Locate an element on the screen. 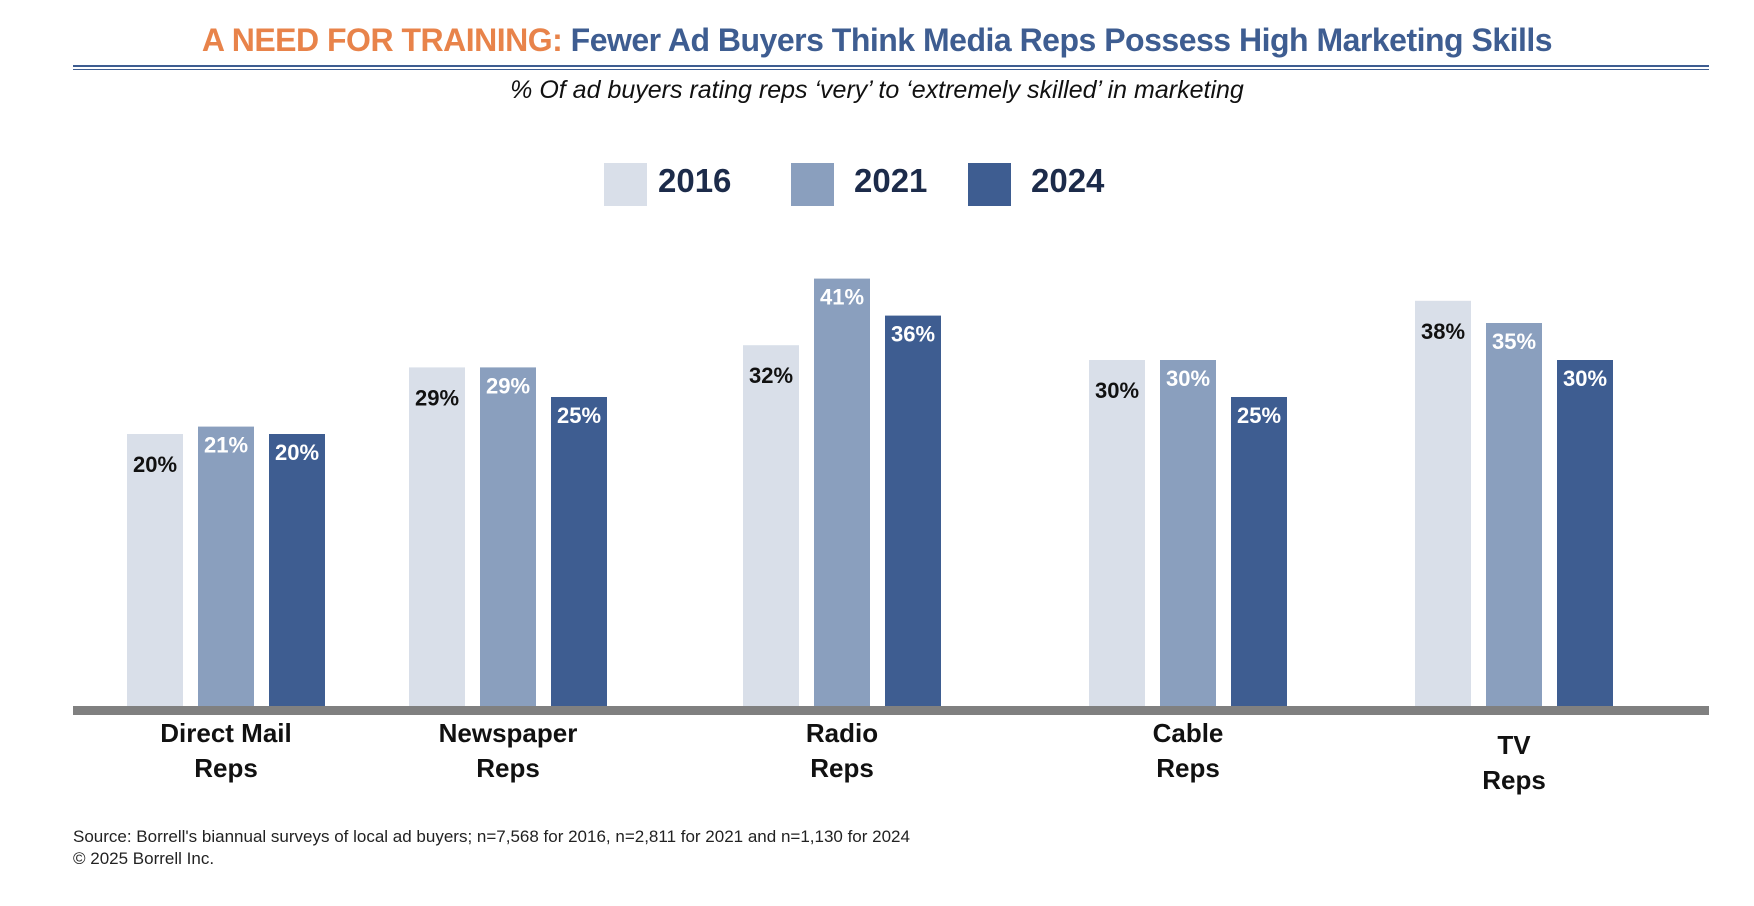 The height and width of the screenshot is (906, 1754). category-label-line: Radio is located at coordinates (842, 733).